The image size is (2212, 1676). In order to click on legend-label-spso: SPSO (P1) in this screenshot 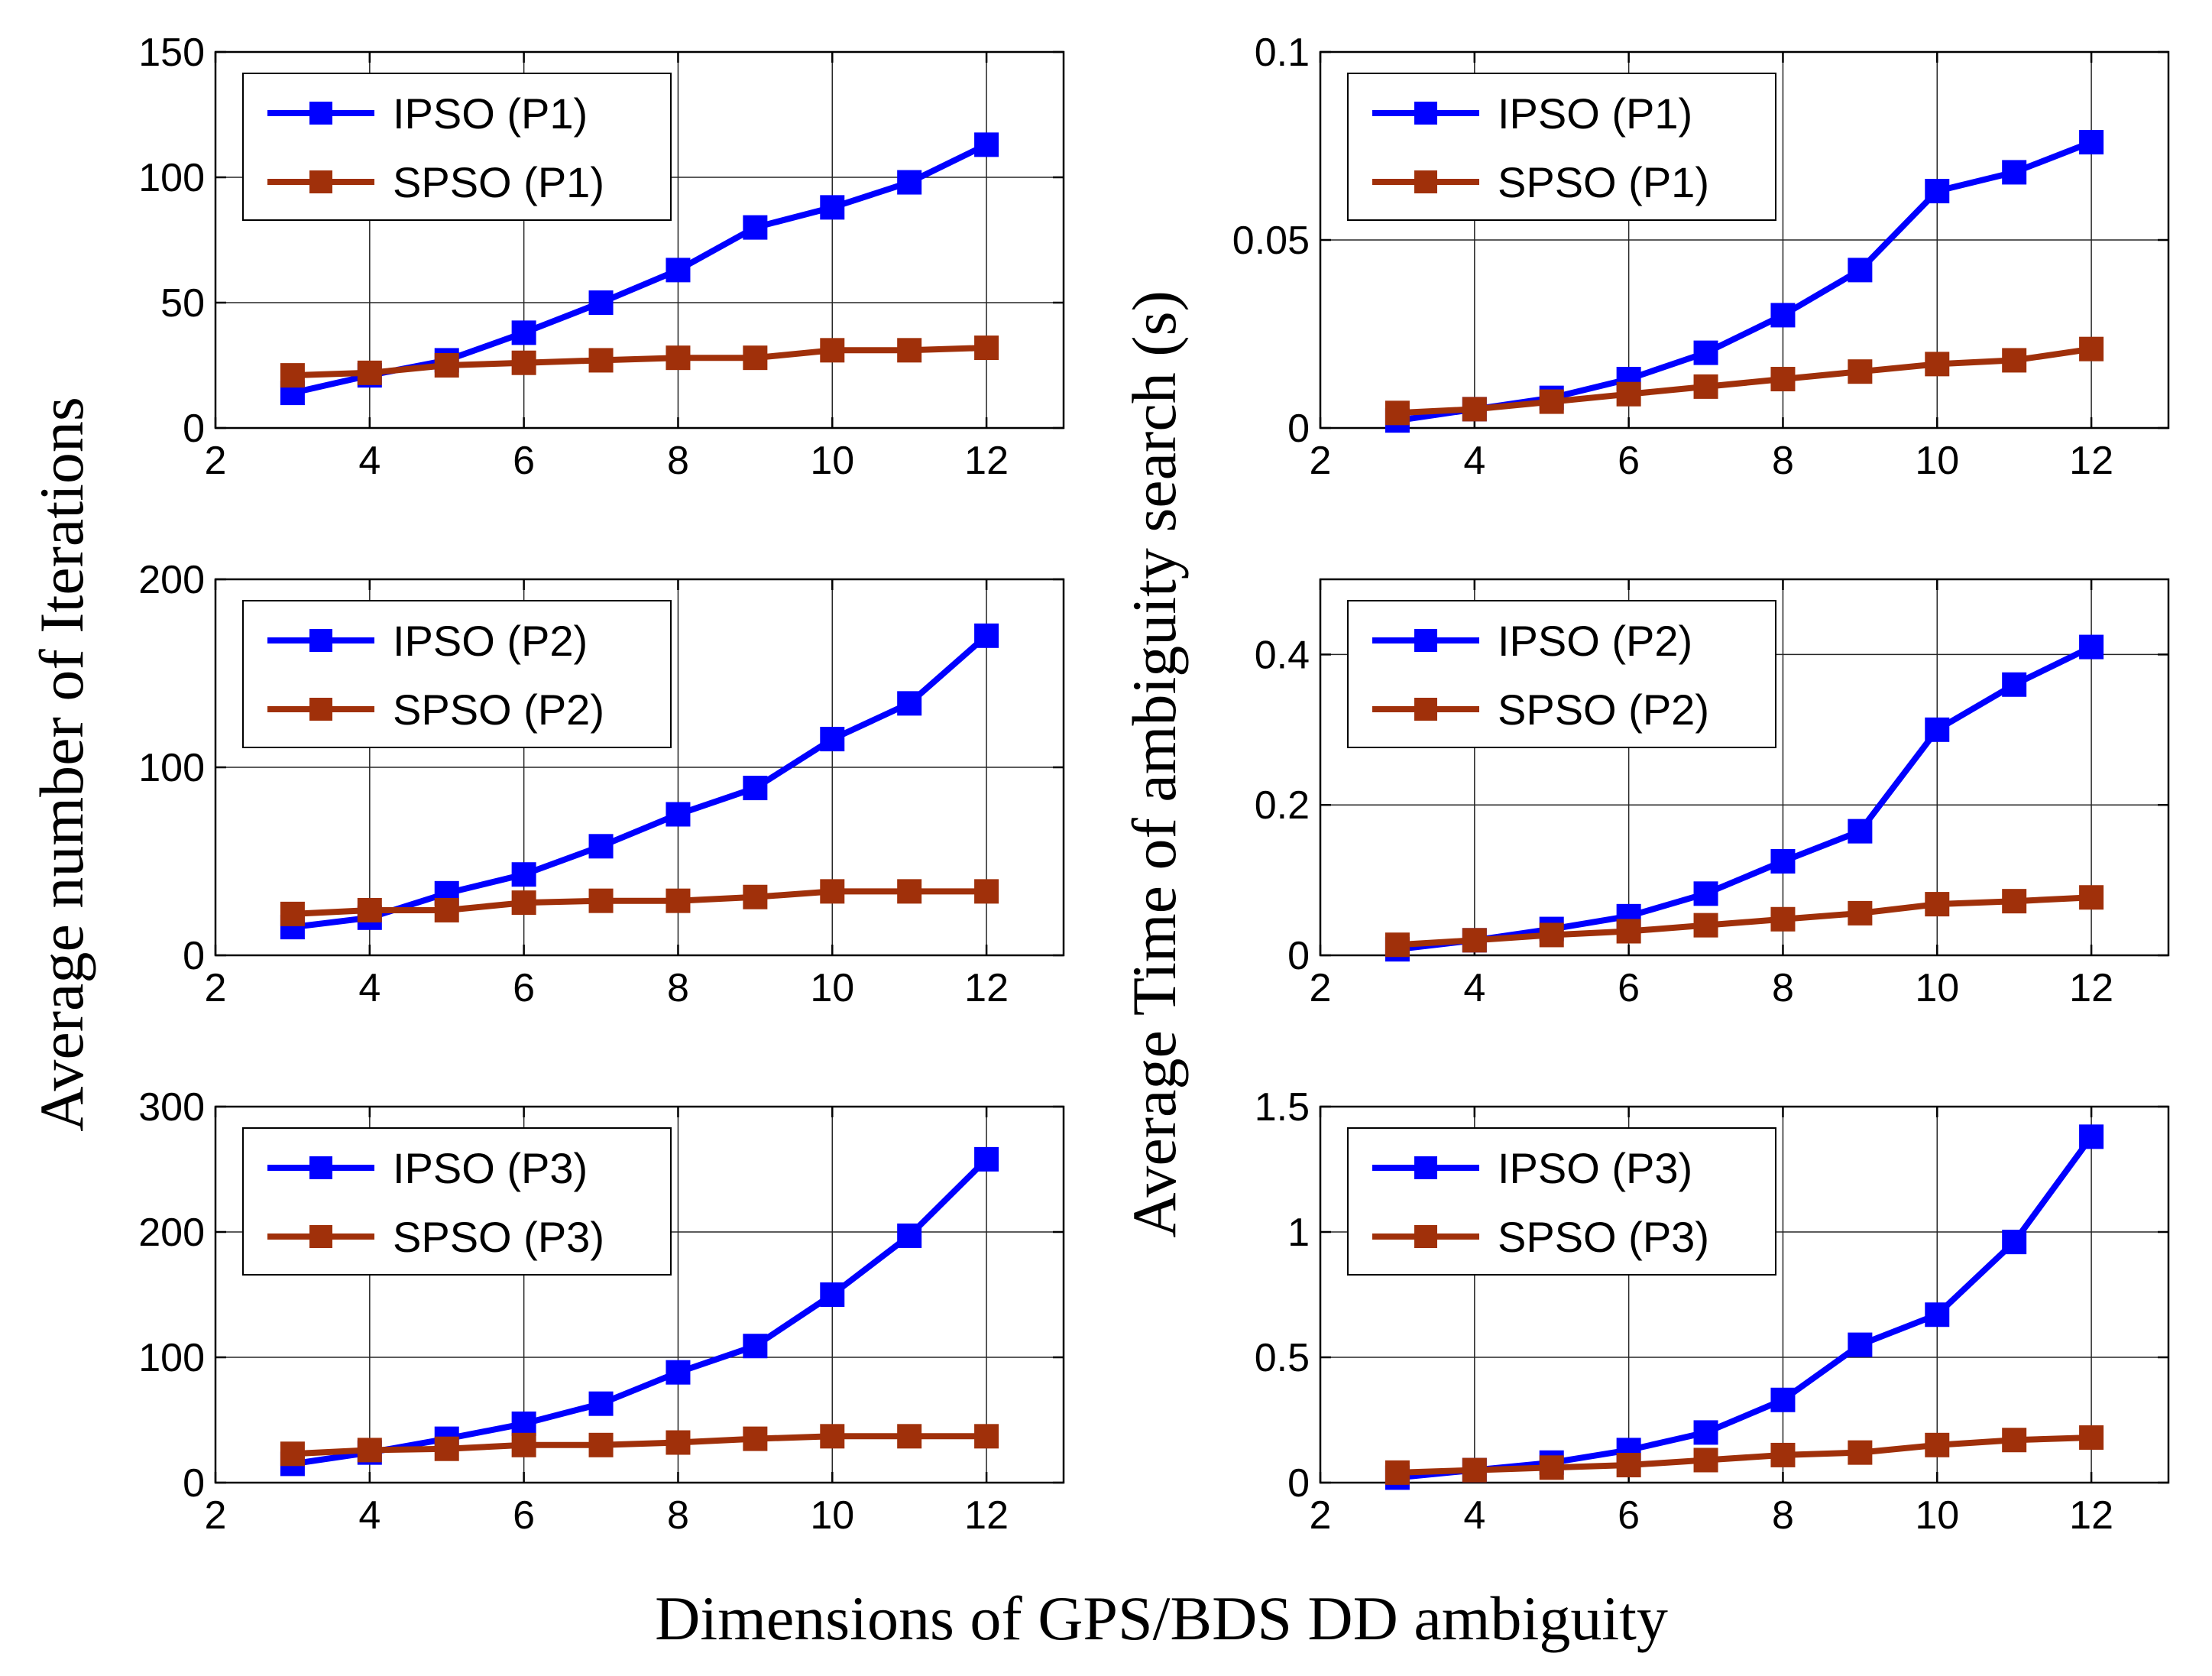, I will do `click(1603, 182)`.